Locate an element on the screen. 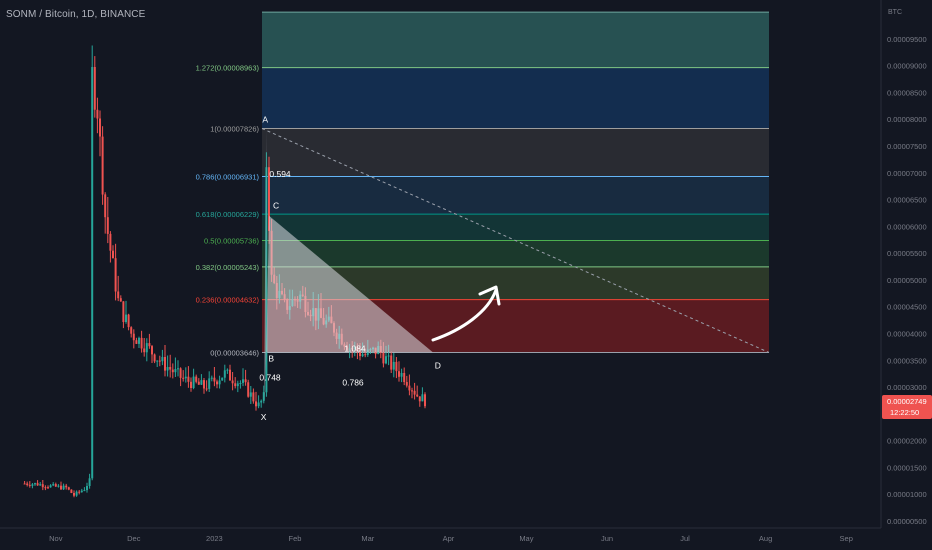 This screenshot has height=550, width=932. pattern-point-c: C is located at coordinates (276, 206).